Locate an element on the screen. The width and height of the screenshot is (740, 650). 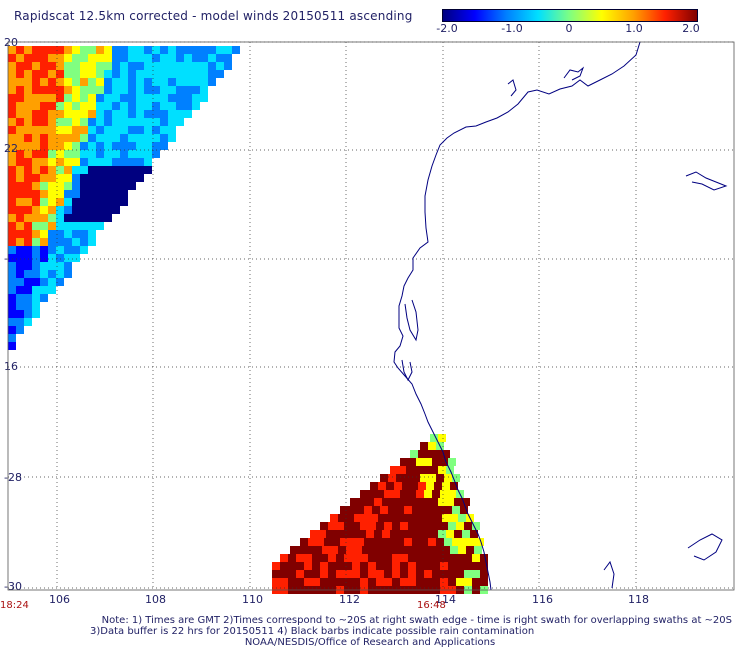
lake-south is located at coordinates (609, 574).